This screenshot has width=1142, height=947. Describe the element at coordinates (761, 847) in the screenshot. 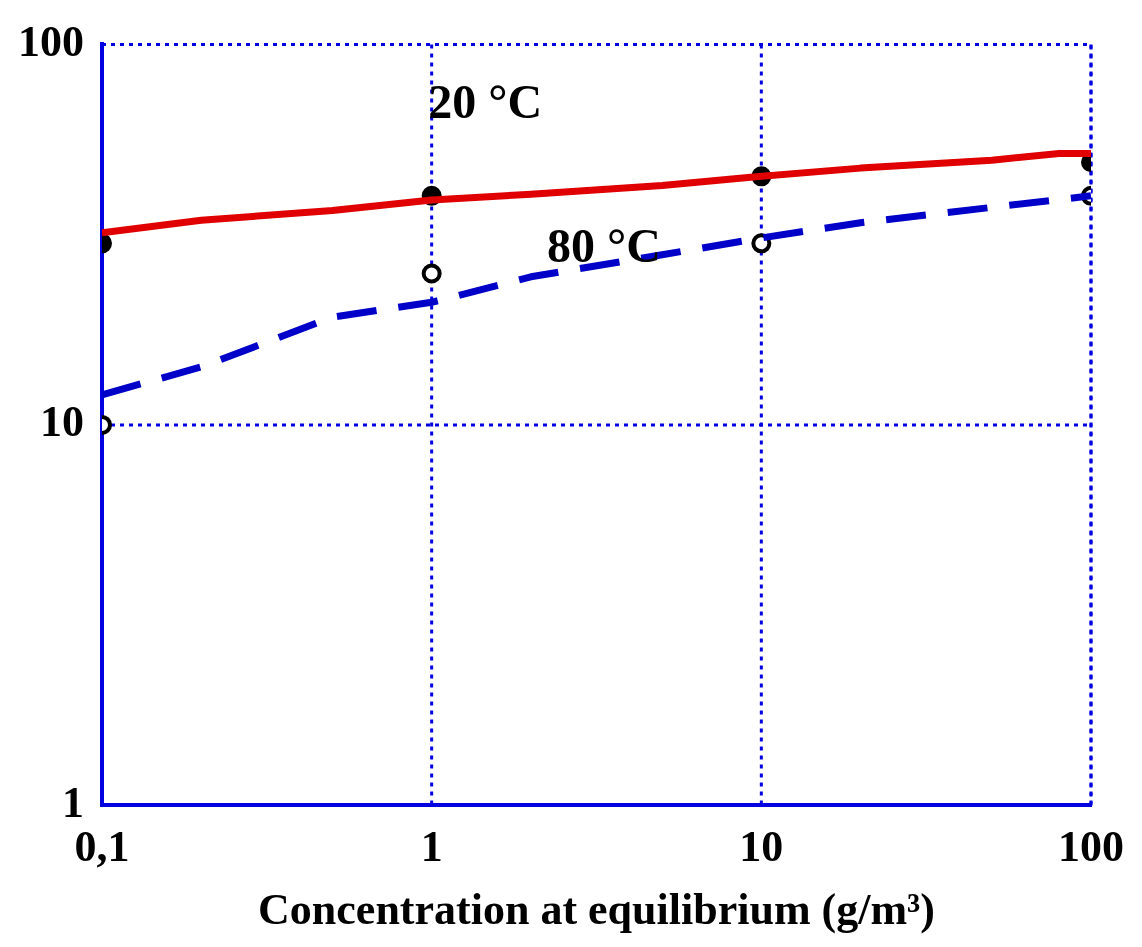

I see `x-tick-label: 10` at that location.